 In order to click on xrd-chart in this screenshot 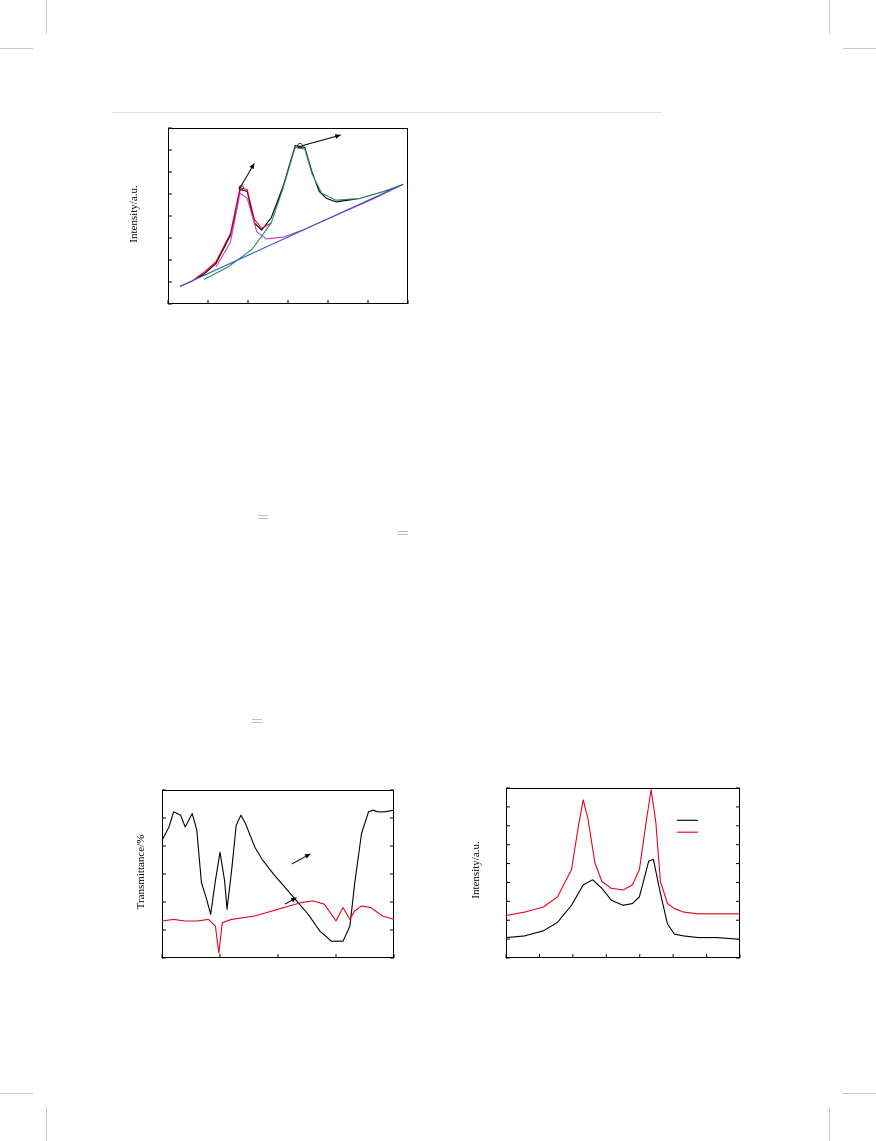, I will do `click(623, 873)`.